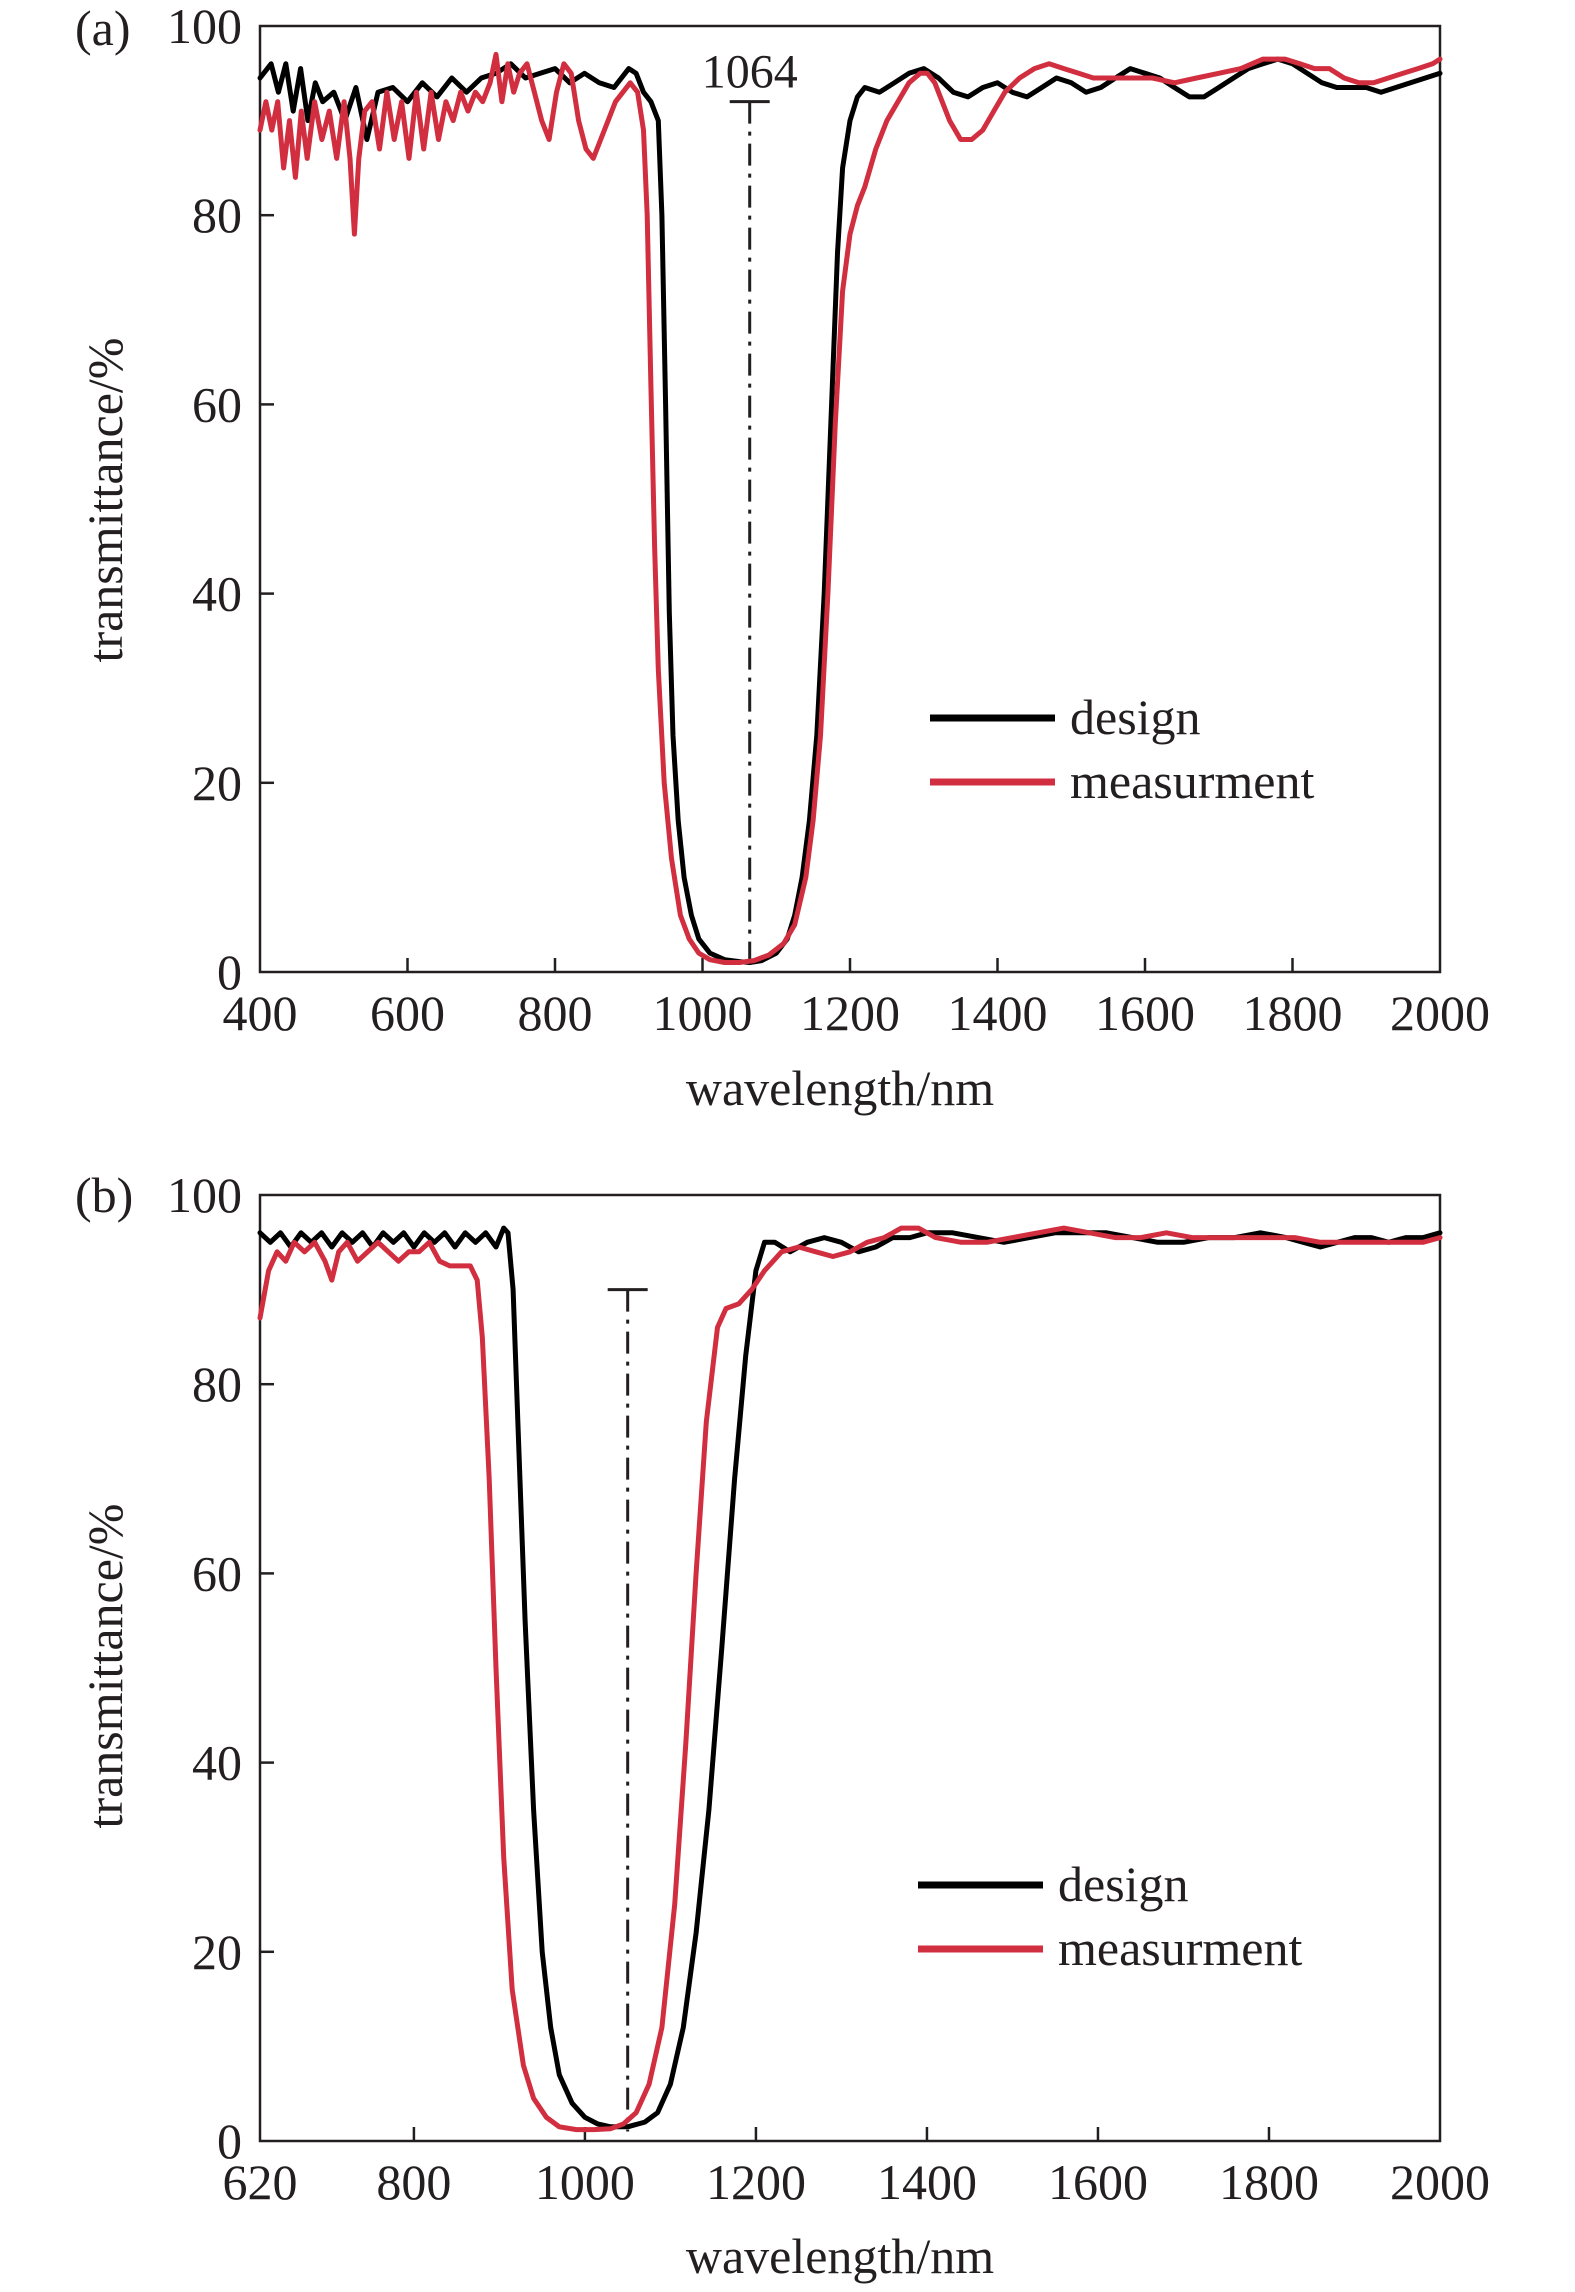 The height and width of the screenshot is (2292, 1575). Describe the element at coordinates (1145, 1013) in the screenshot. I see `x-tick-label-a: 1600` at that location.